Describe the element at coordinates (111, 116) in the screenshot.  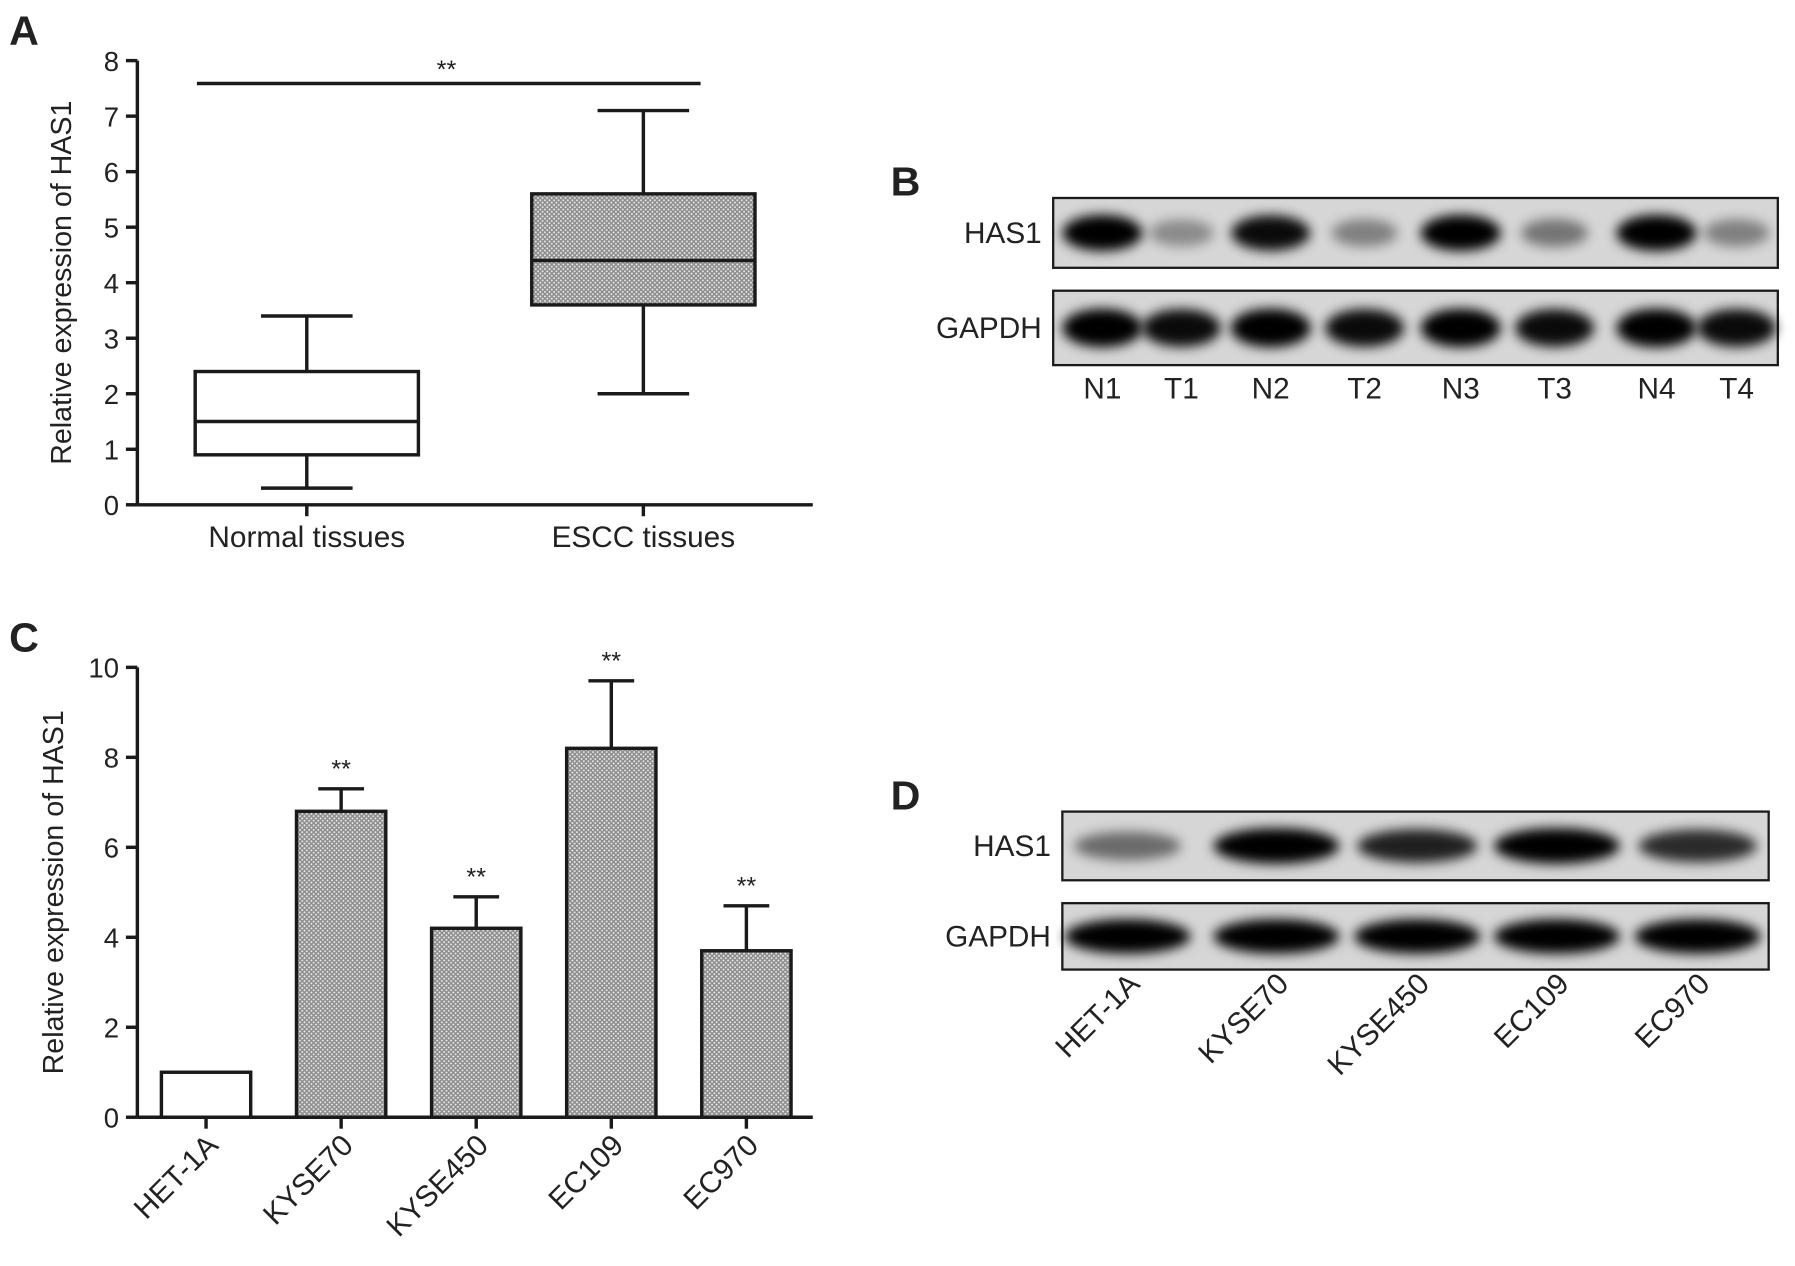
I see `y-tick-label: 7` at that location.